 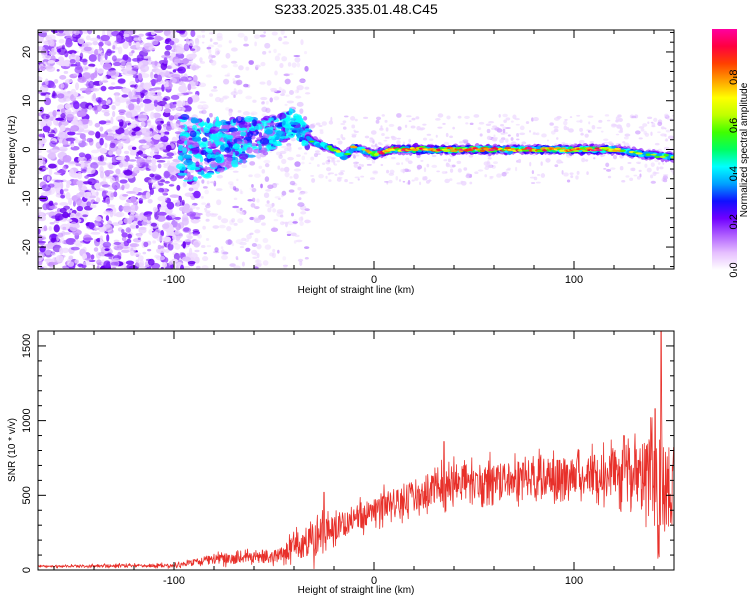 I want to click on ridge-blob, so click(x=482, y=151).